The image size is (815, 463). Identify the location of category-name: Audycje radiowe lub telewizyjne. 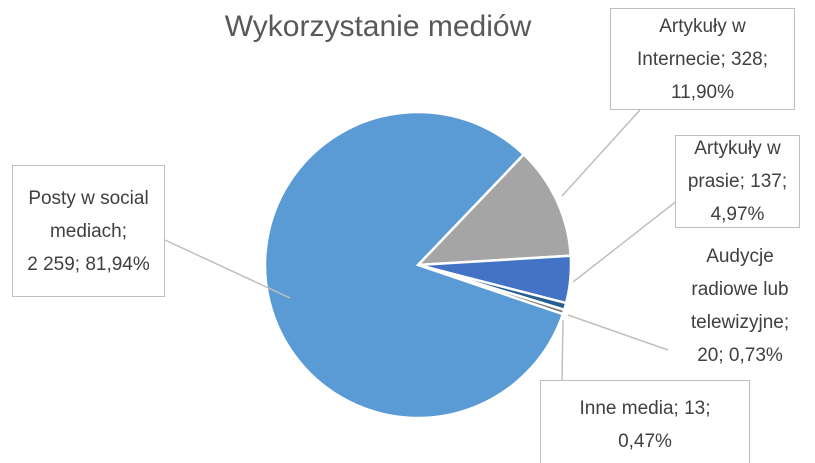
(739, 289).